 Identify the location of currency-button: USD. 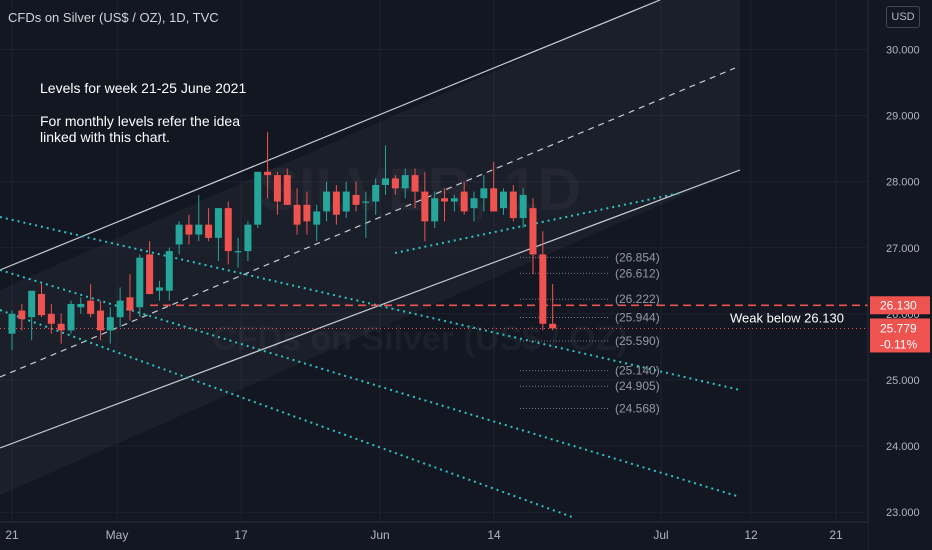
(903, 17).